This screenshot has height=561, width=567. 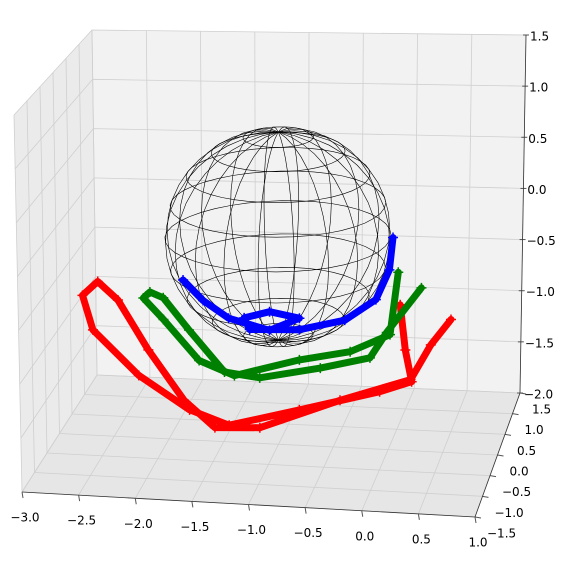 What do you see at coordinates (534, 430) in the screenshot?
I see `y-tick-label: 1.0` at bounding box center [534, 430].